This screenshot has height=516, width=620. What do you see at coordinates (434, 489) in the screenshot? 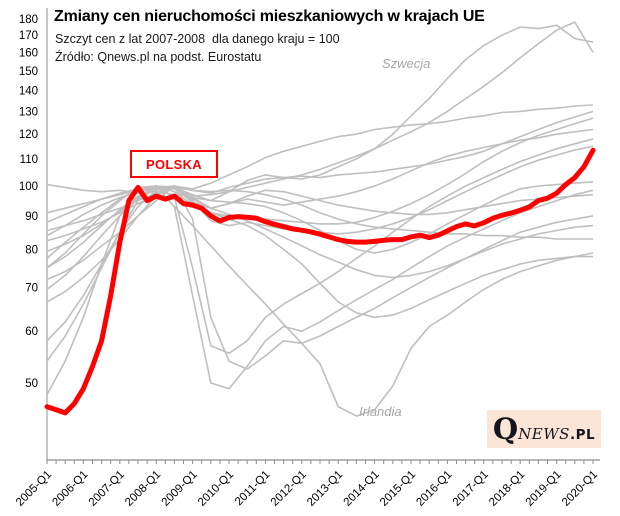
I see `x-tick-label: 2016-Q1` at bounding box center [434, 489].